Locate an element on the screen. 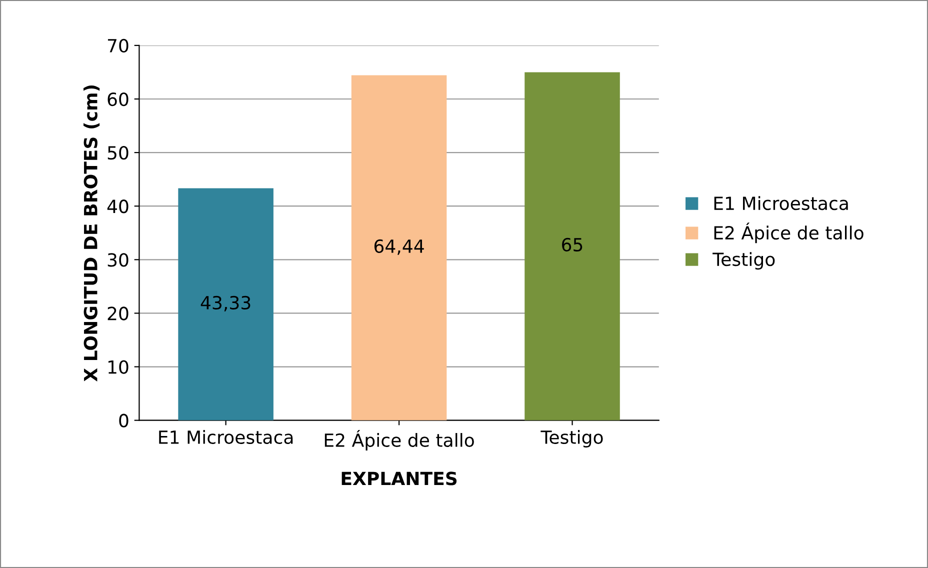 The width and height of the screenshot is (928, 568). legend-label: Testigo is located at coordinates (743, 261).